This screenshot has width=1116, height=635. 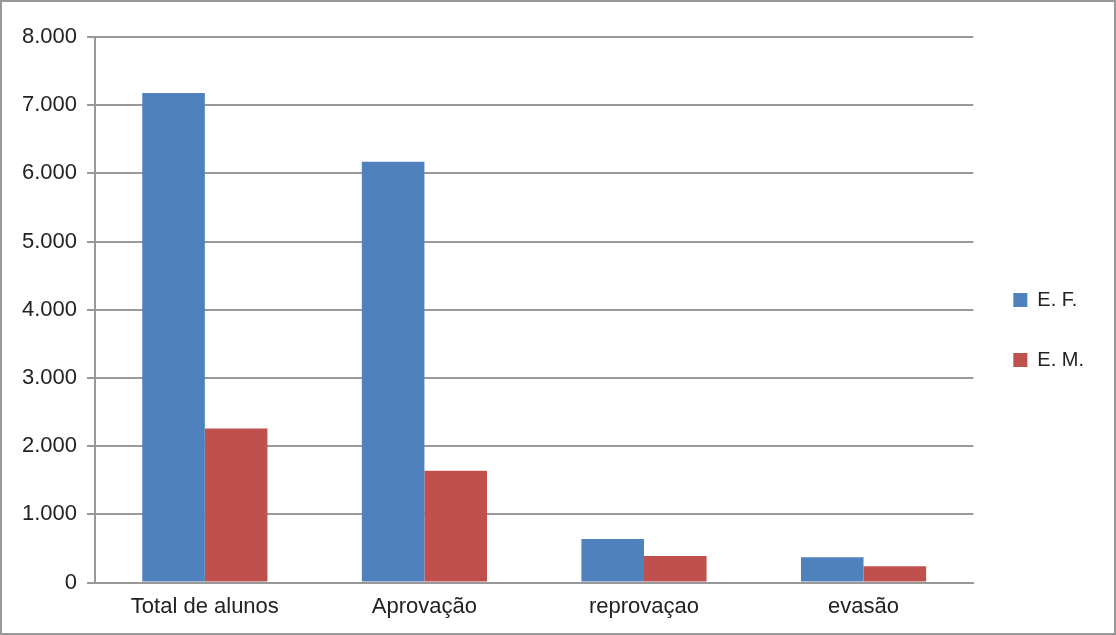 I want to click on y-tick-label: 5.000, so click(x=49, y=240).